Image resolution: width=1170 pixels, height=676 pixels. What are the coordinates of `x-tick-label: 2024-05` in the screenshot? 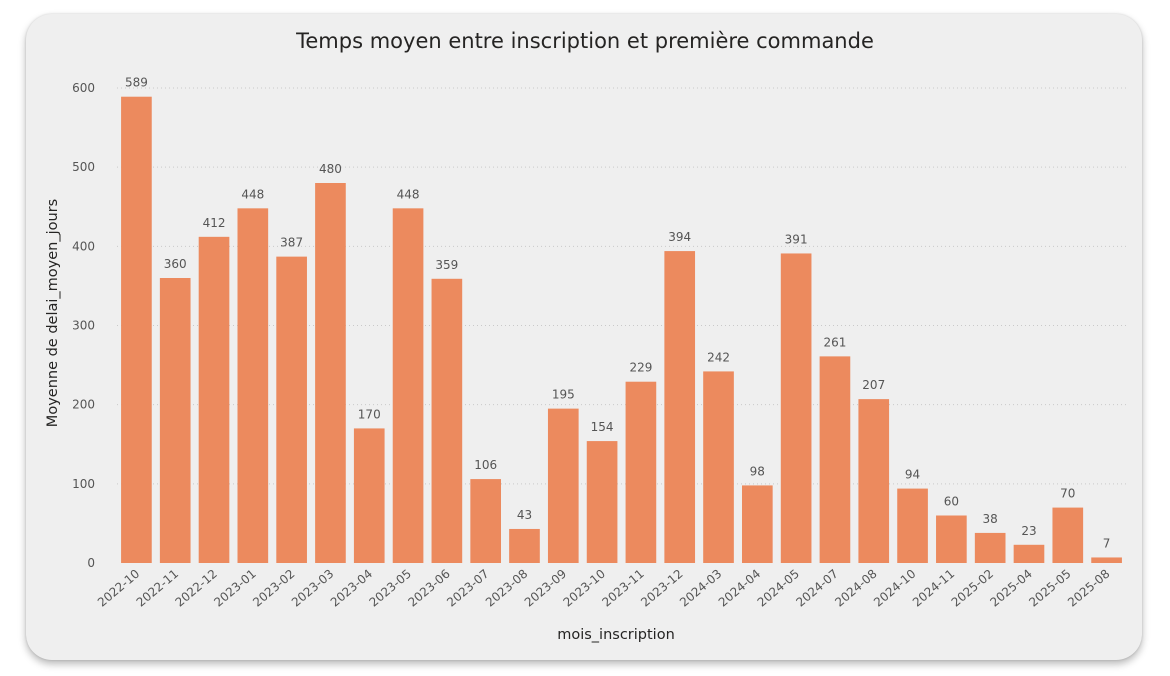 It's located at (778, 588).